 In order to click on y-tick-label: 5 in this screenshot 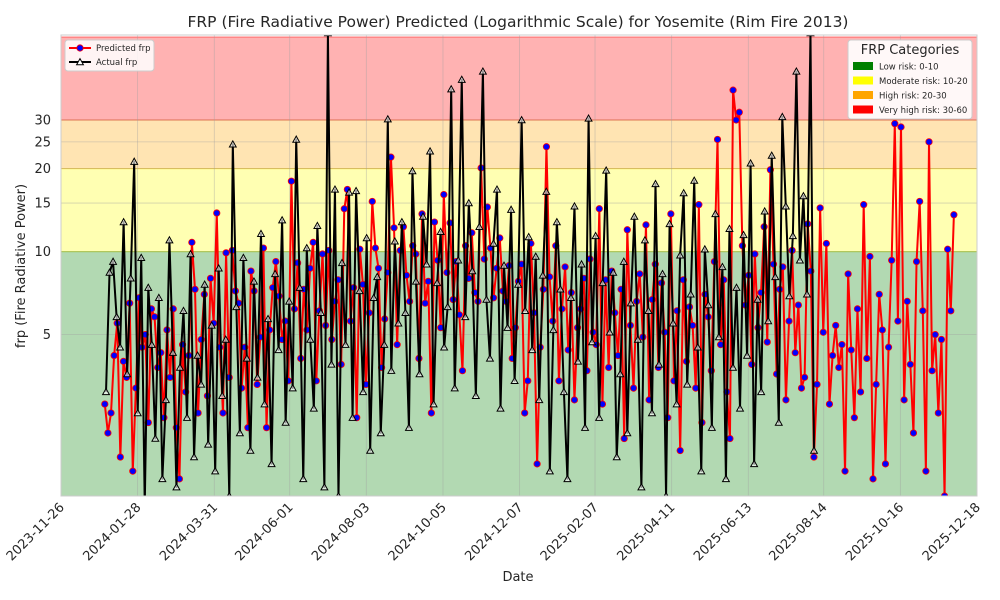, I will do `click(47, 335)`.